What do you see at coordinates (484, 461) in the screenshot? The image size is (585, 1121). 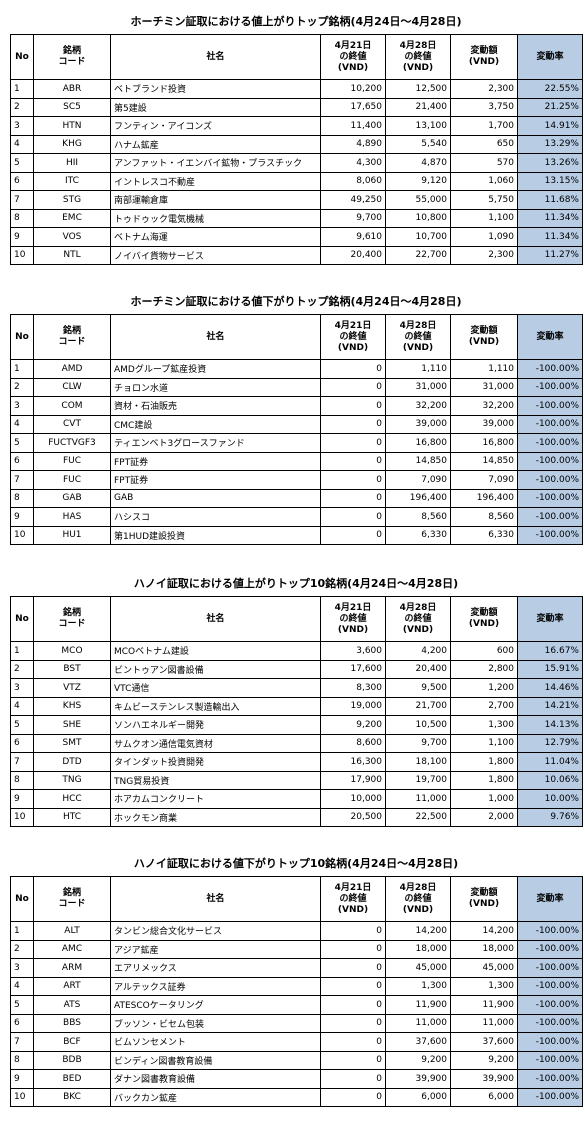 I see `cell: 14,850` at bounding box center [484, 461].